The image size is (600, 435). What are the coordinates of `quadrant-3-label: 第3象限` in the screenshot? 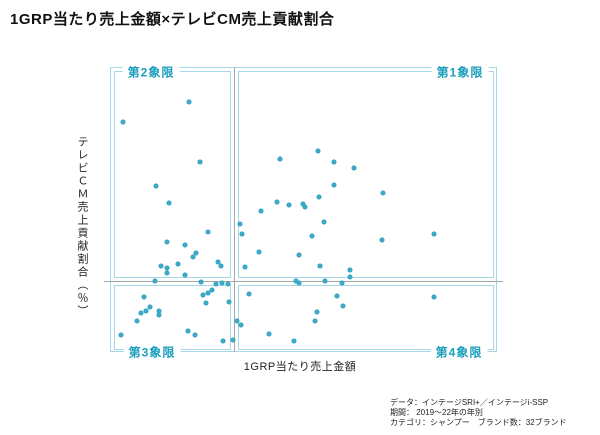 It's located at (152, 352).